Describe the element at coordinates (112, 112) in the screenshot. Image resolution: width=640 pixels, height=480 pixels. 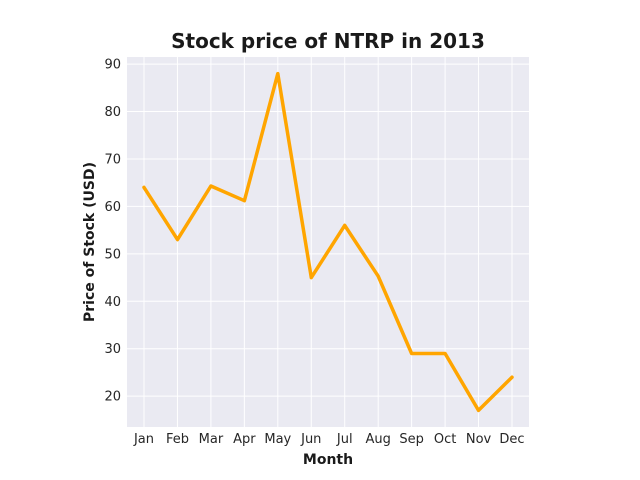
I see `y-tick-label: 80` at that location.